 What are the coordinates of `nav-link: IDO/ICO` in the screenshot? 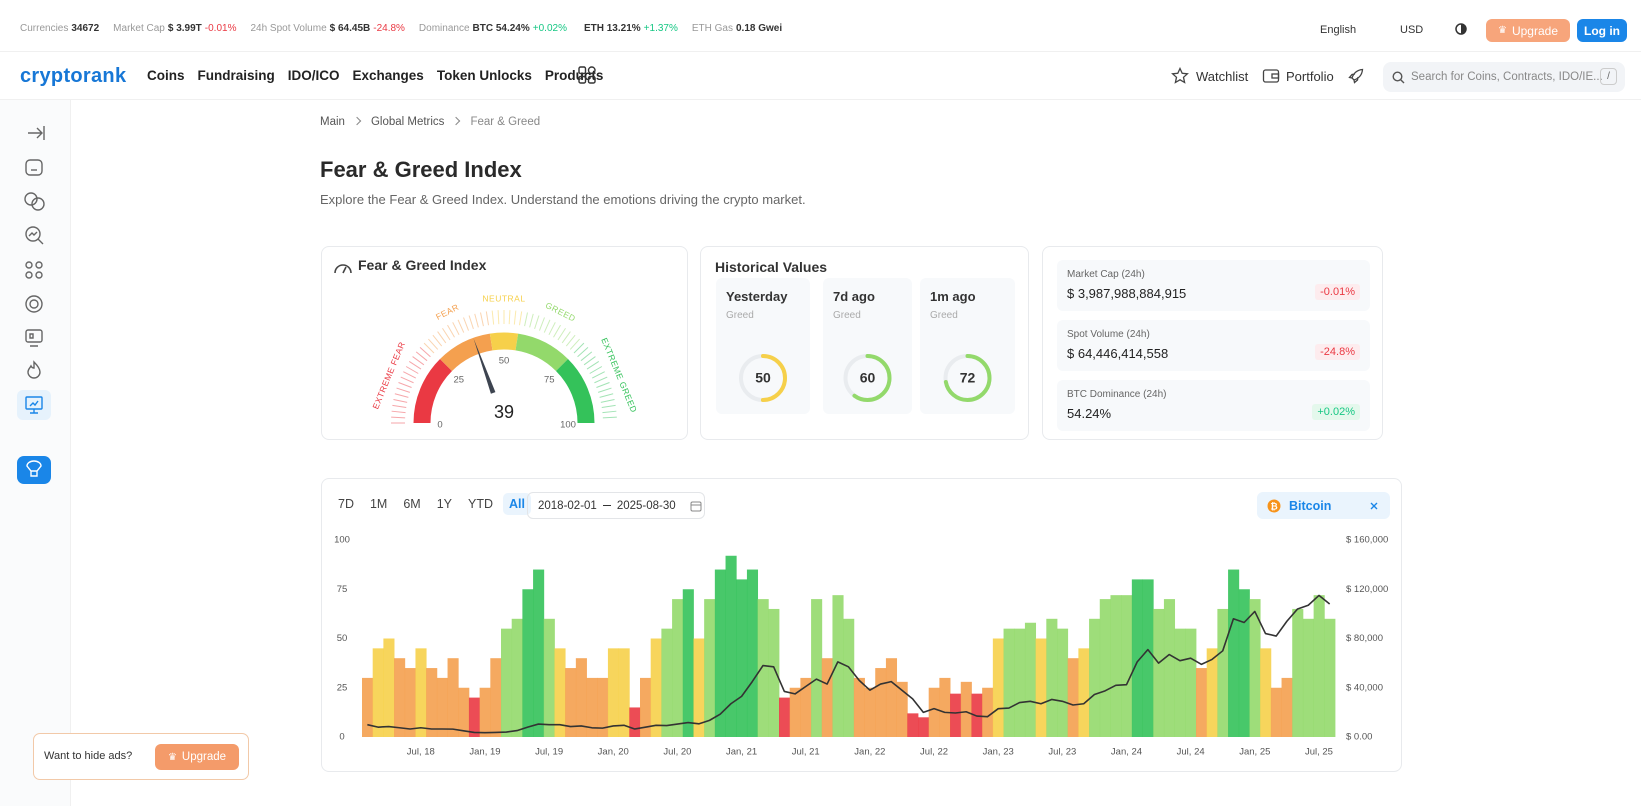 It's located at (313, 75).